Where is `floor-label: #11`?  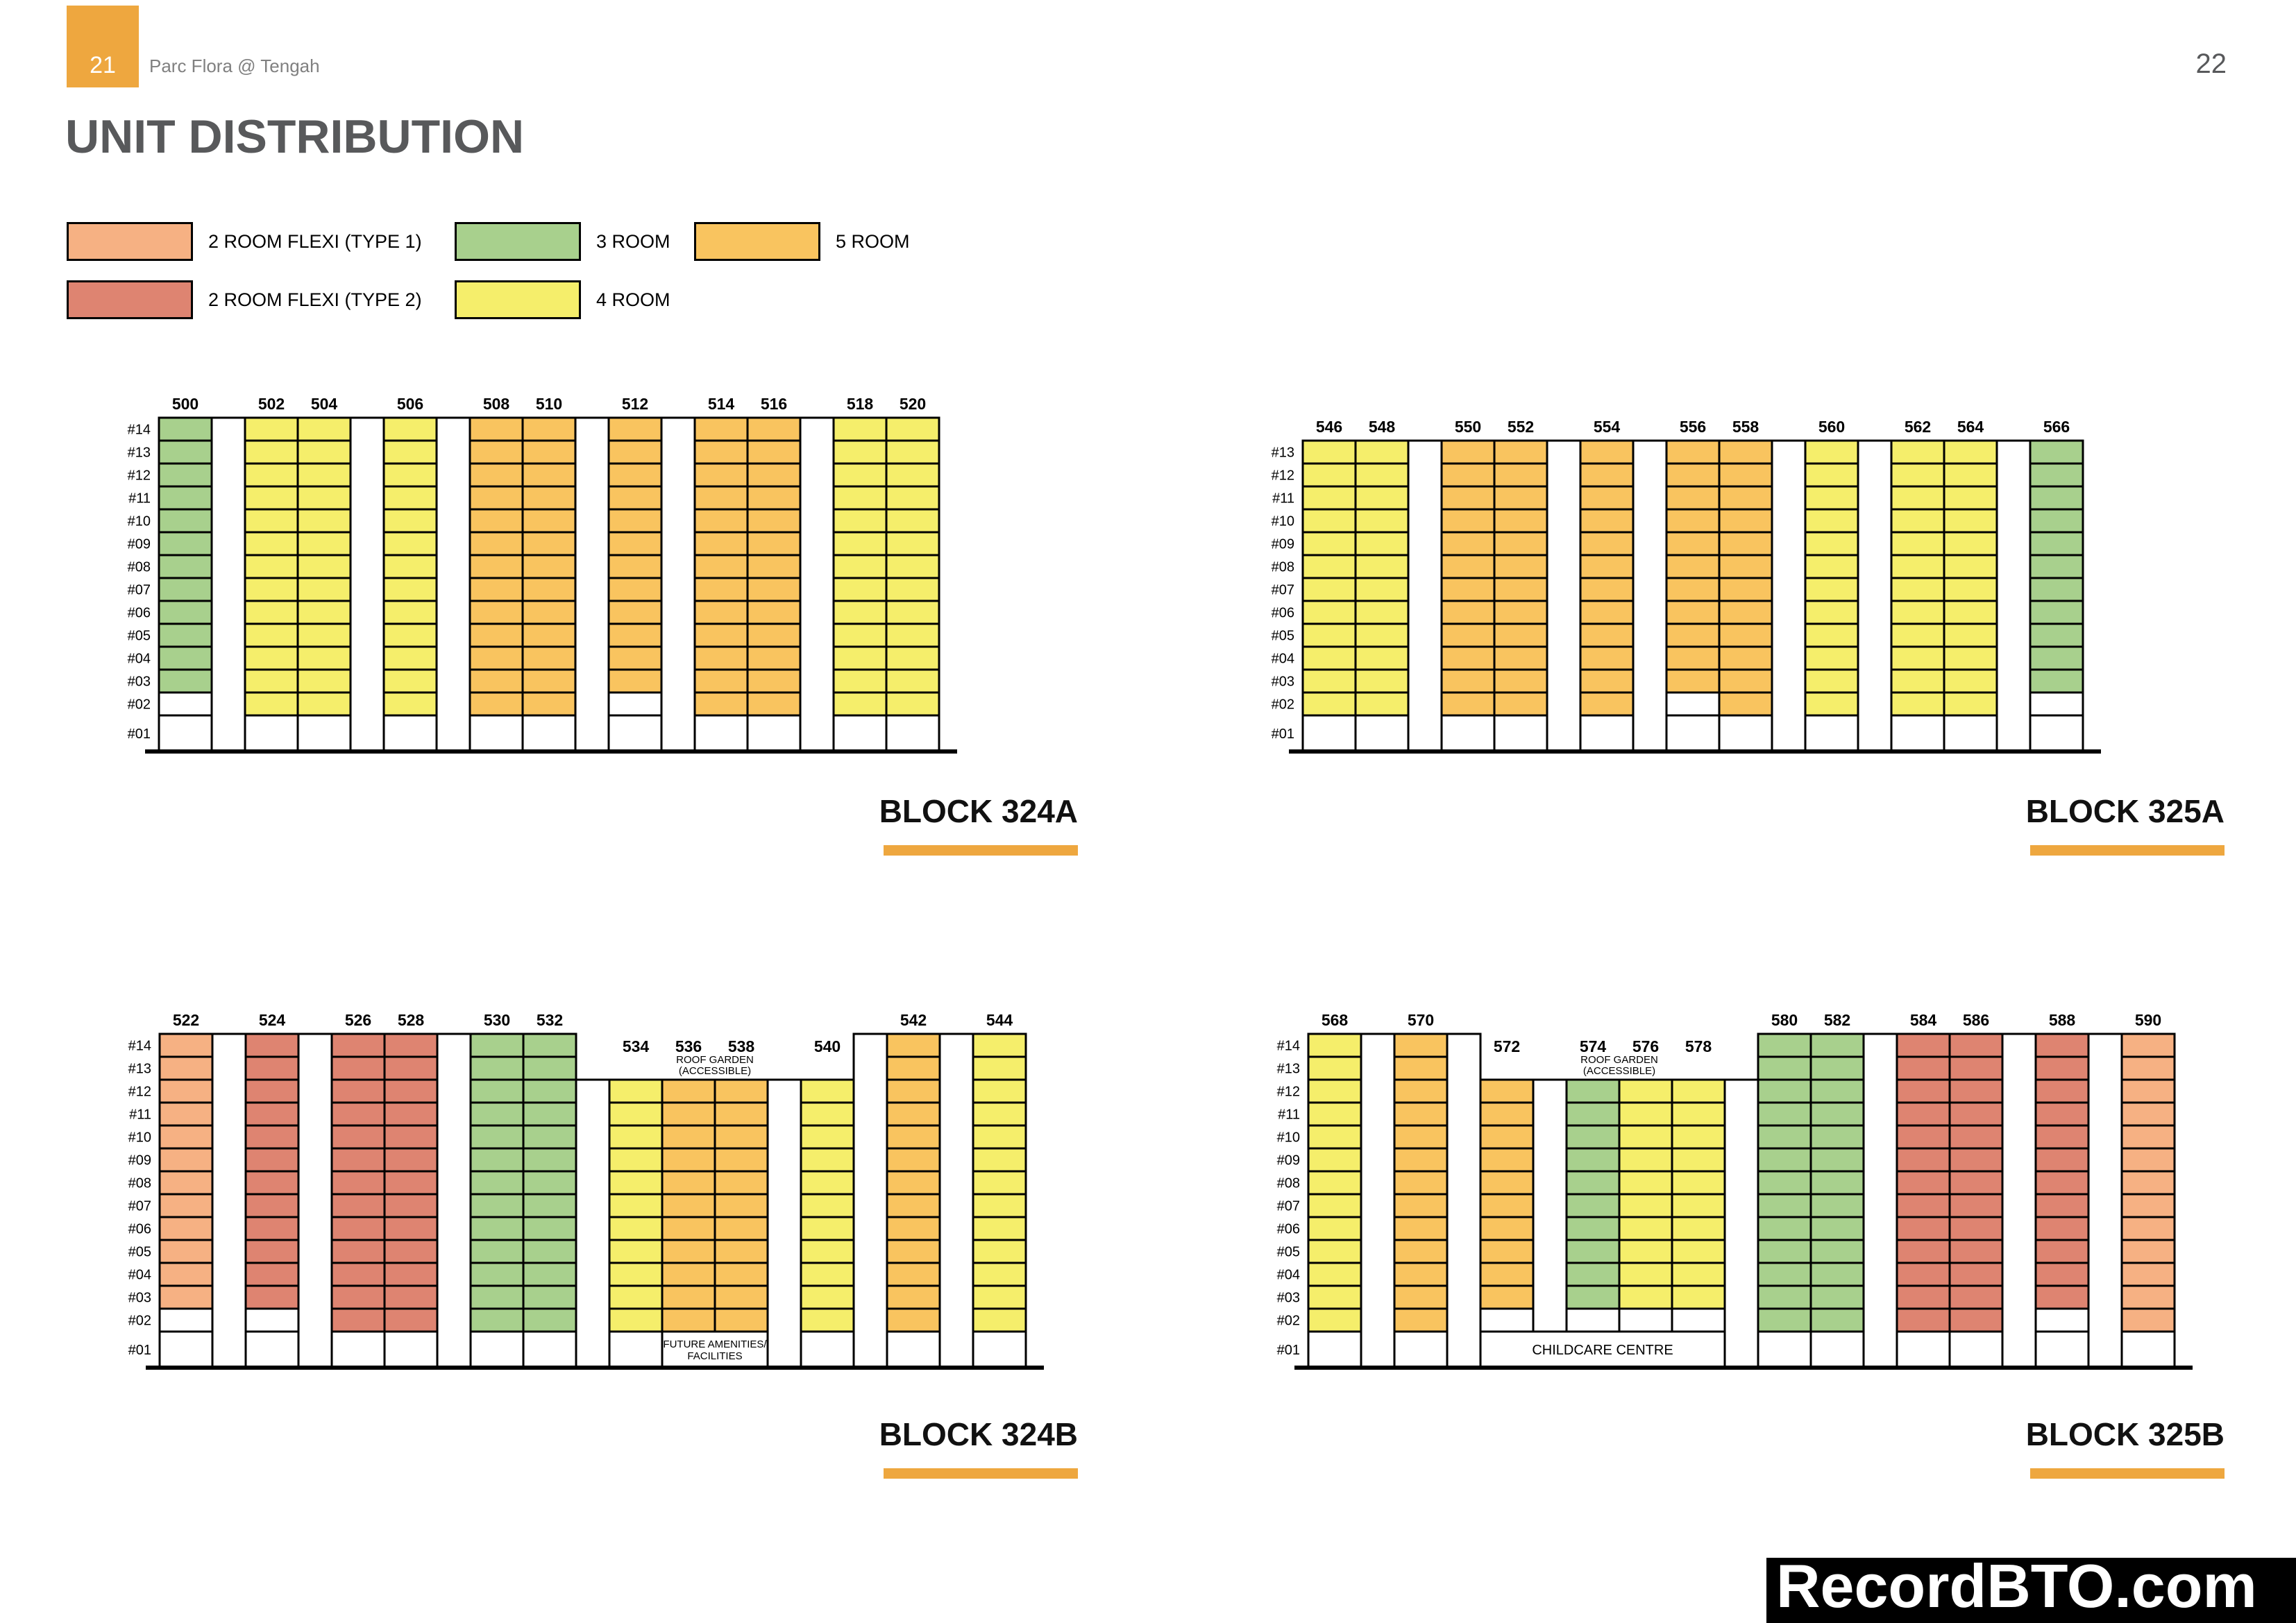 floor-label: #11 is located at coordinates (140, 1115).